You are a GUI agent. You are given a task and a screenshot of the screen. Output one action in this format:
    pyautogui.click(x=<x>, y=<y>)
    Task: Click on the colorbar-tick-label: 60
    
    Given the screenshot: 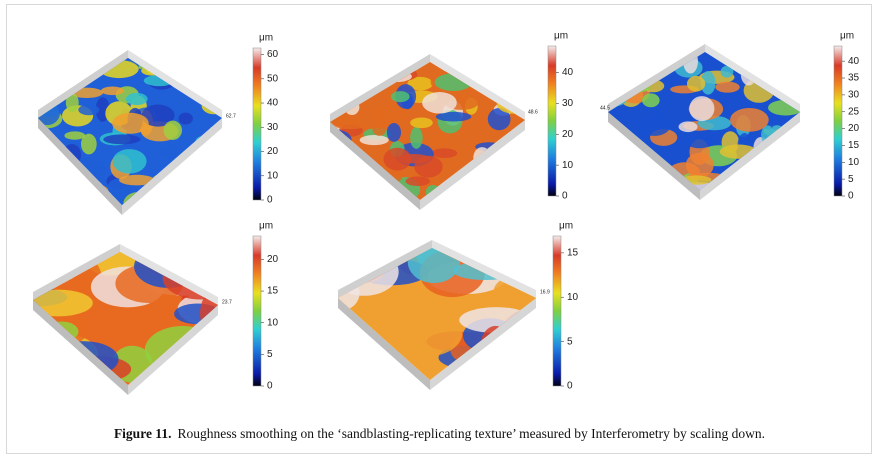 What is the action you would take?
    pyautogui.click(x=273, y=54)
    